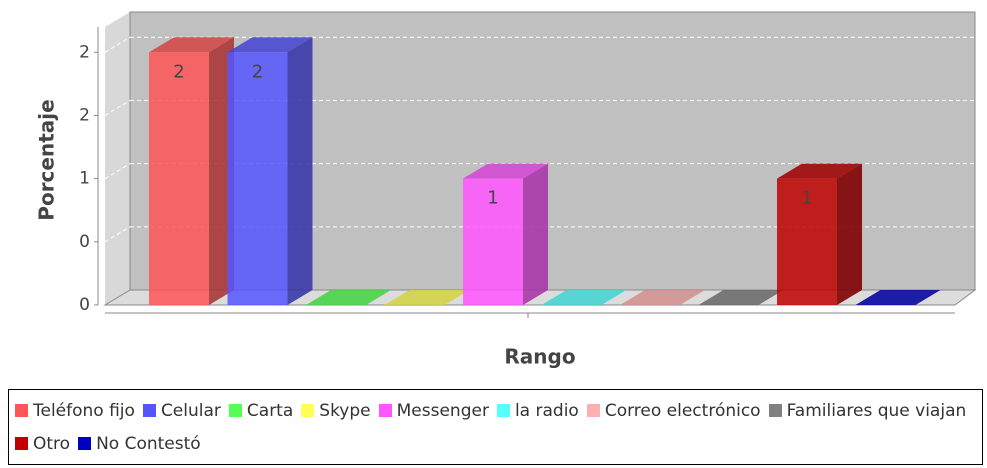  What do you see at coordinates (84, 179) in the screenshot?
I see `y-tick-label: 1` at bounding box center [84, 179].